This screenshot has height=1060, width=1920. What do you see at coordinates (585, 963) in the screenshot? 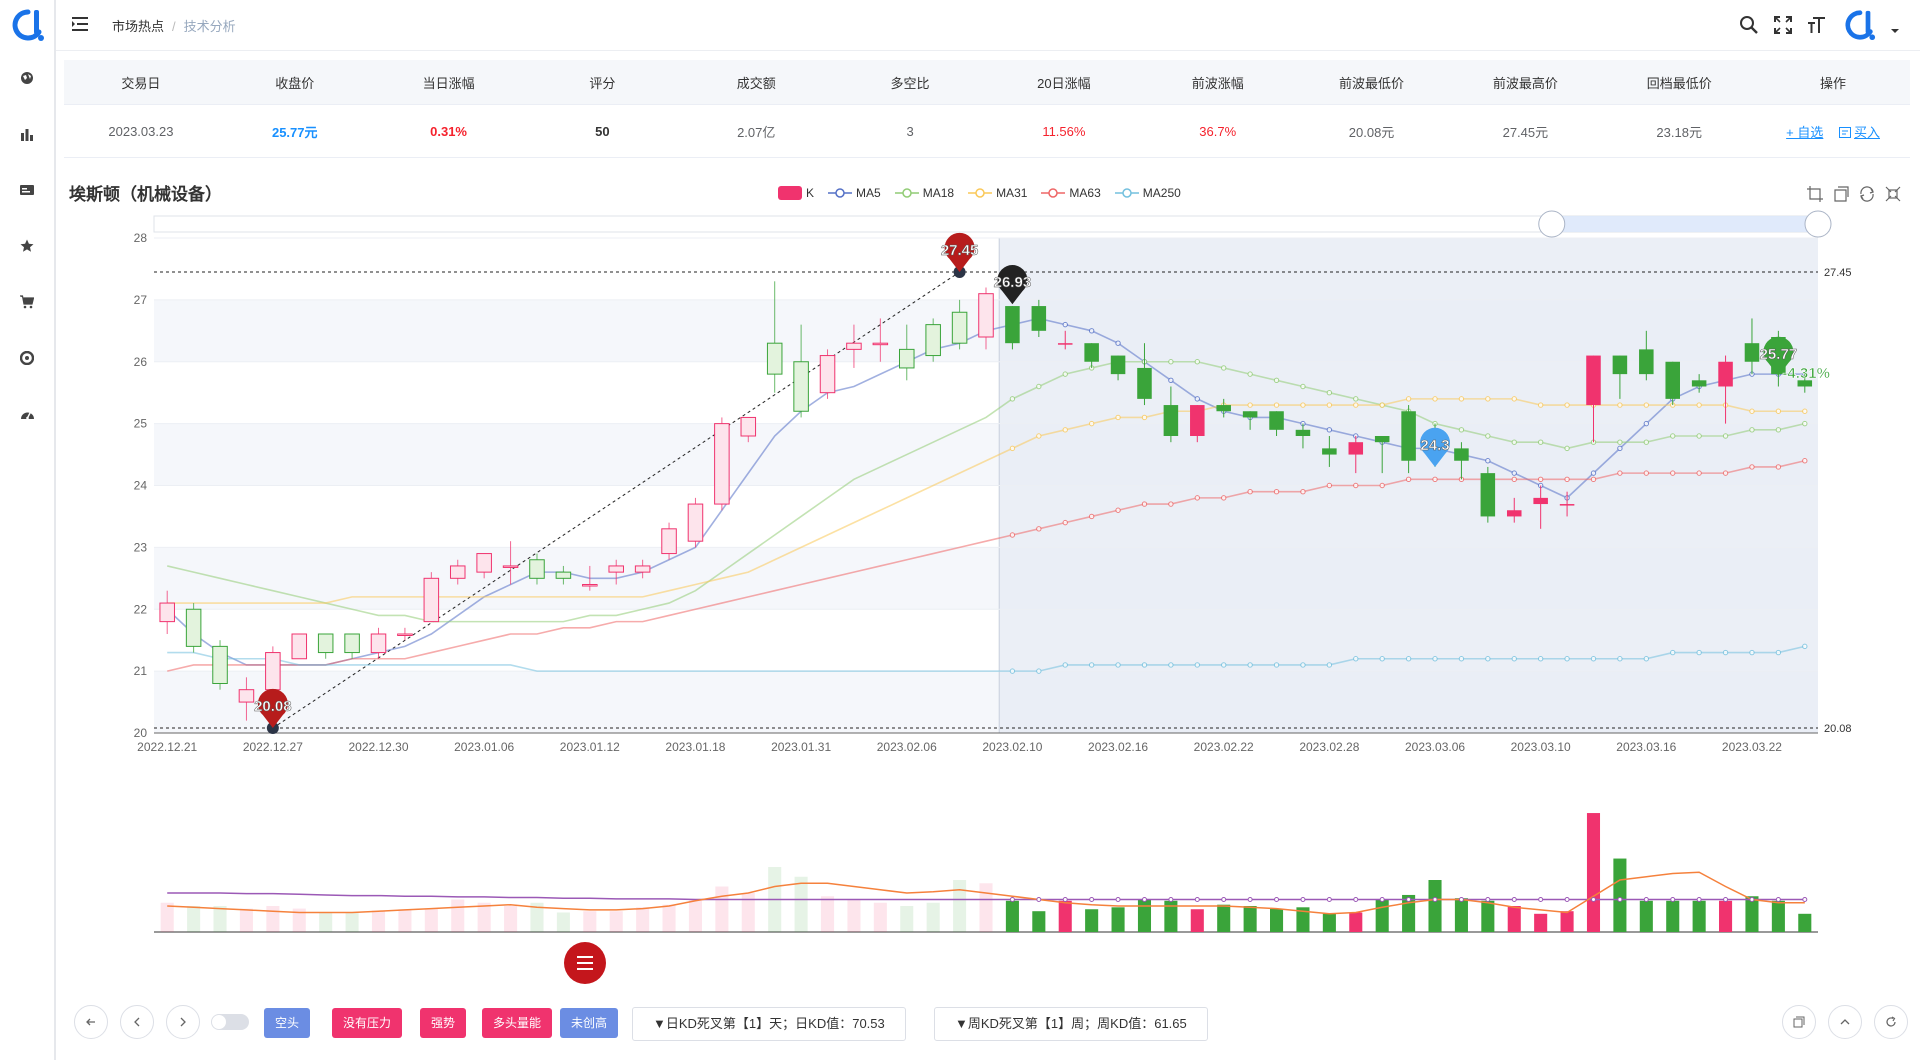
I see `float-menu-button` at bounding box center [585, 963].